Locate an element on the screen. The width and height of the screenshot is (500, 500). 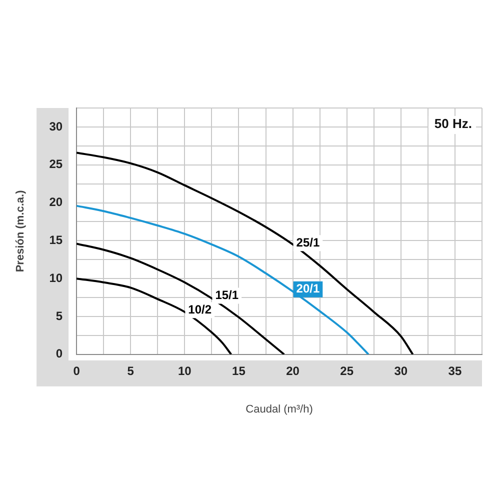
y-tick-label: 10 is located at coordinates (56, 277).